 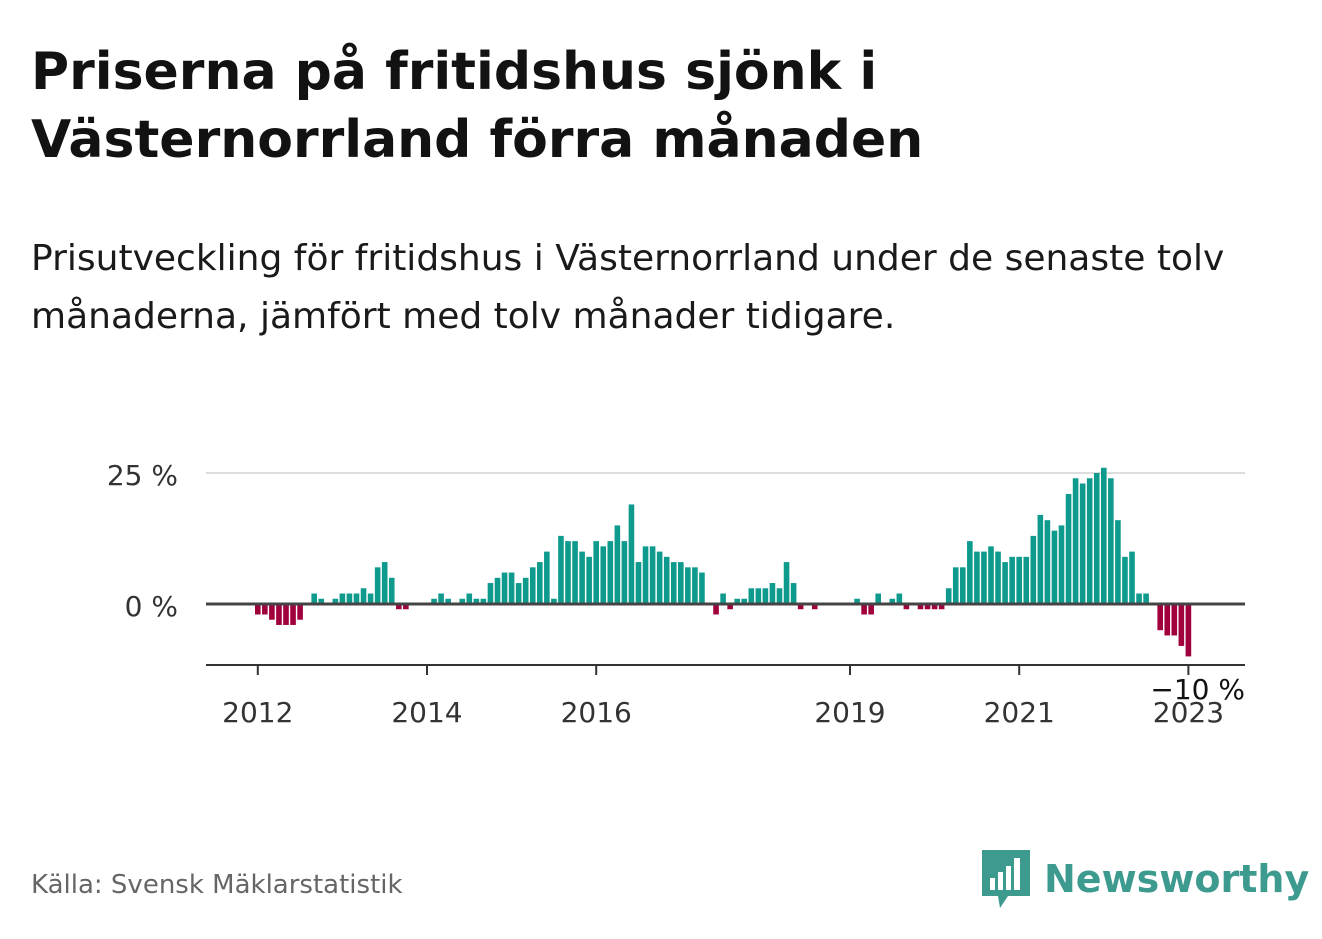 What do you see at coordinates (723, 562) in the screenshot?
I see `bars-group` at bounding box center [723, 562].